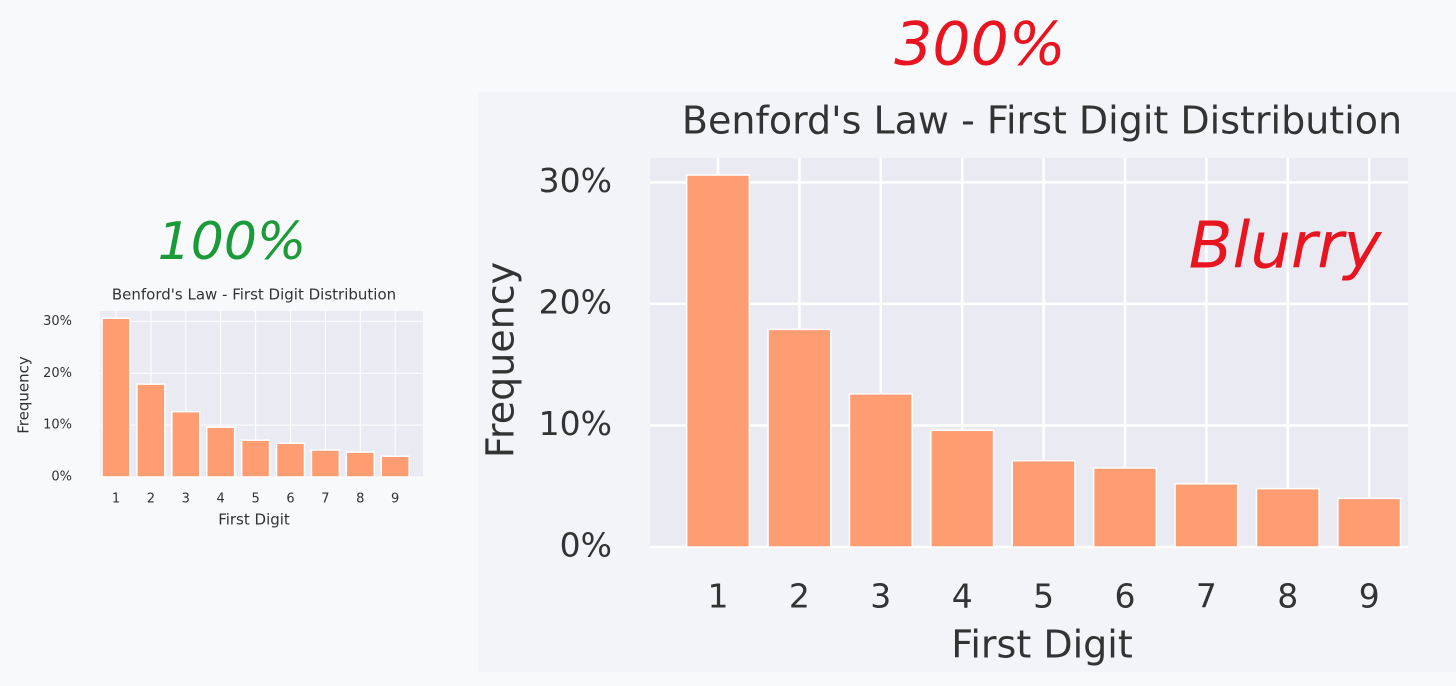 The image size is (1456, 686). What do you see at coordinates (980, 45) in the screenshot?
I see `handwritten-annotation: 300%` at bounding box center [980, 45].